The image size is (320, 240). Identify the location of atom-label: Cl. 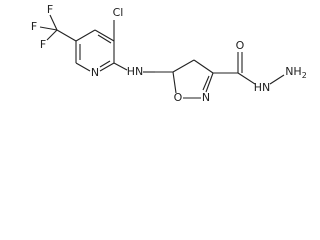
(118, 12).